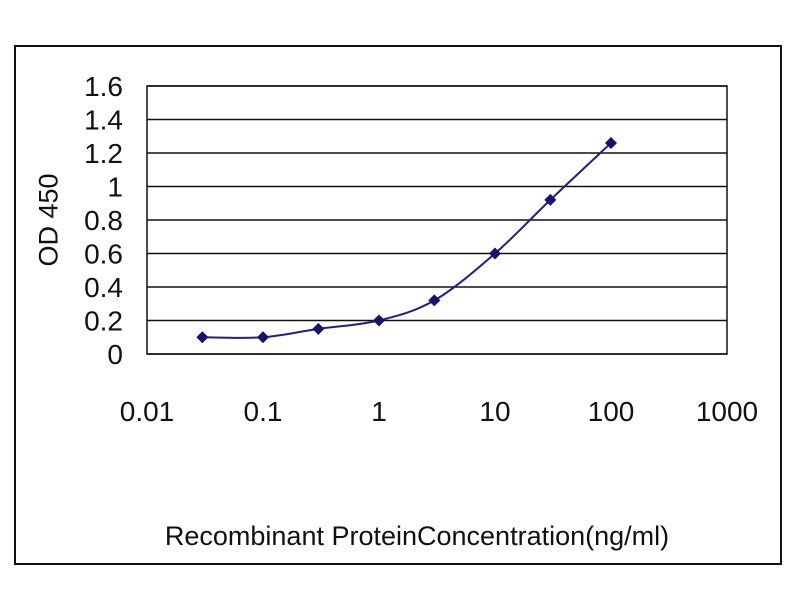 The width and height of the screenshot is (800, 600). I want to click on x-tick-label: 100, so click(611, 411).